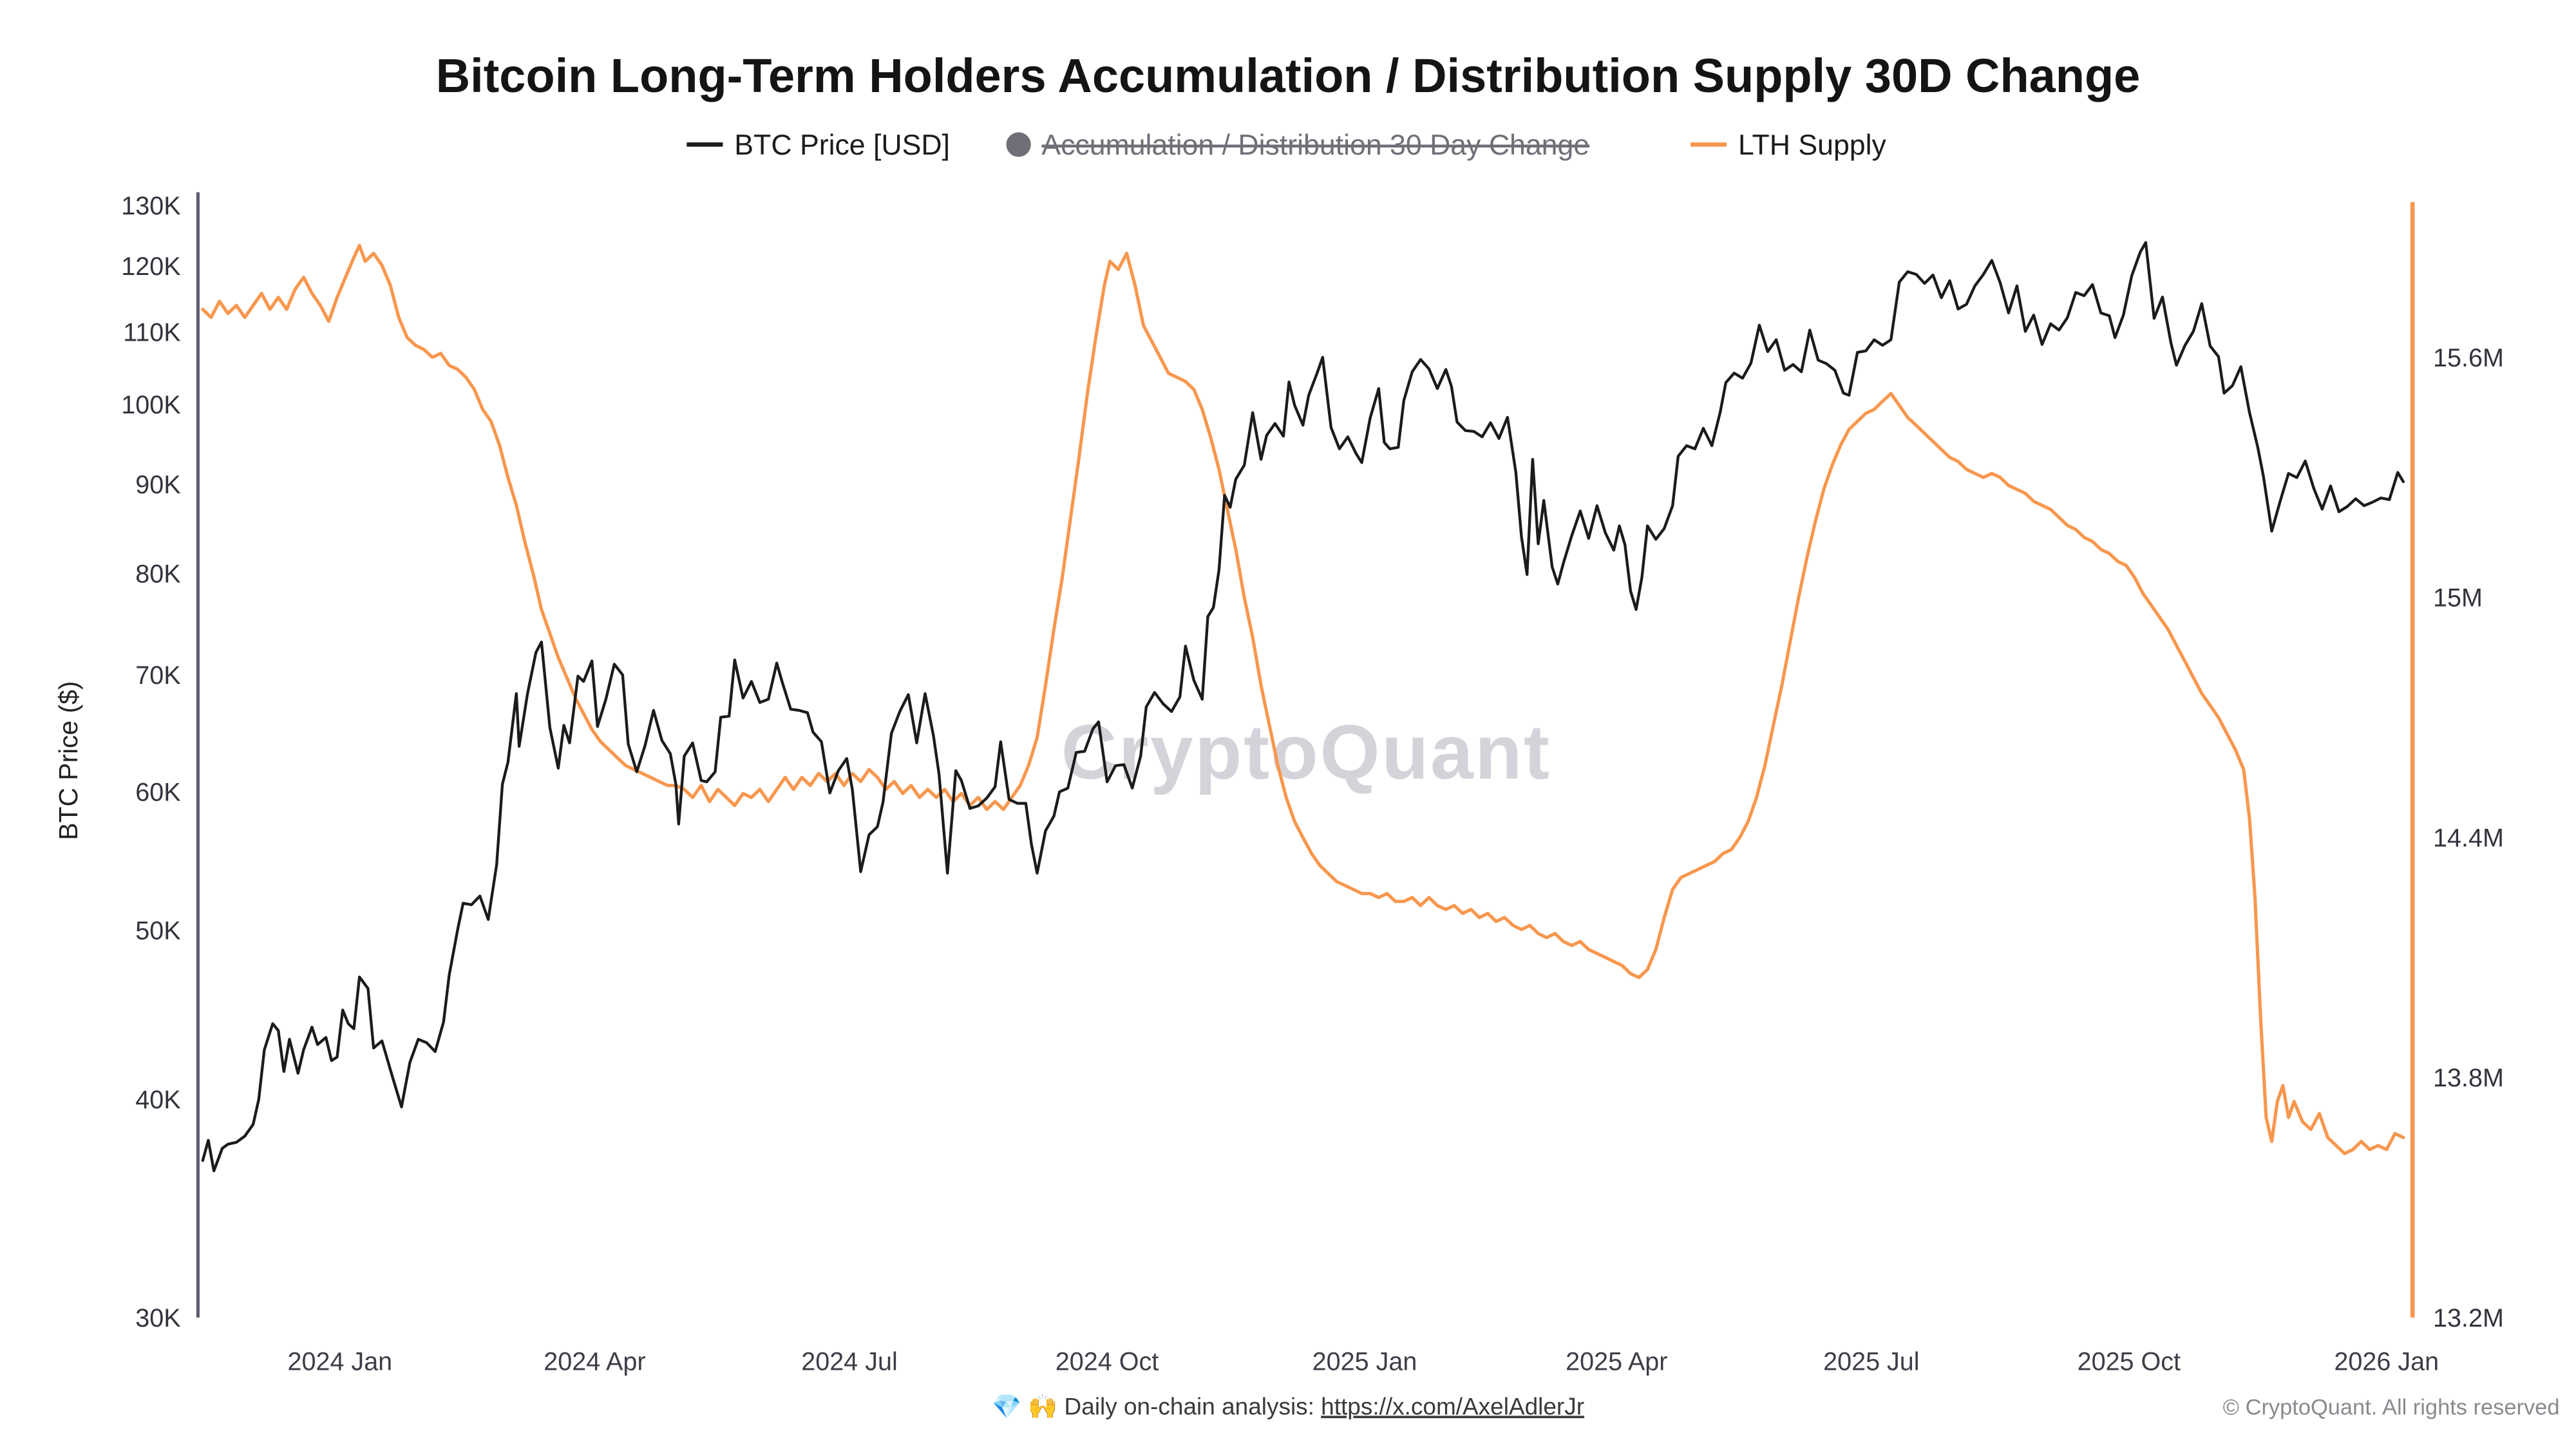 The width and height of the screenshot is (2576, 1449). What do you see at coordinates (2130, 1362) in the screenshot?
I see `x-tick-label: 2025 Oct` at bounding box center [2130, 1362].